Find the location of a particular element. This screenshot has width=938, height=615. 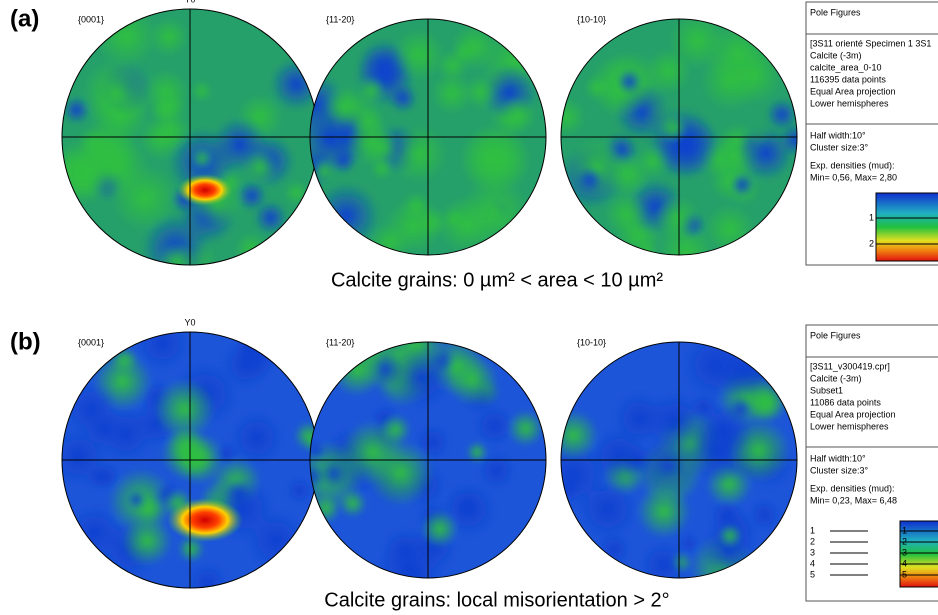

caption: Calcite grains: 0 µm² < area < 10 µm² is located at coordinates (497, 280).